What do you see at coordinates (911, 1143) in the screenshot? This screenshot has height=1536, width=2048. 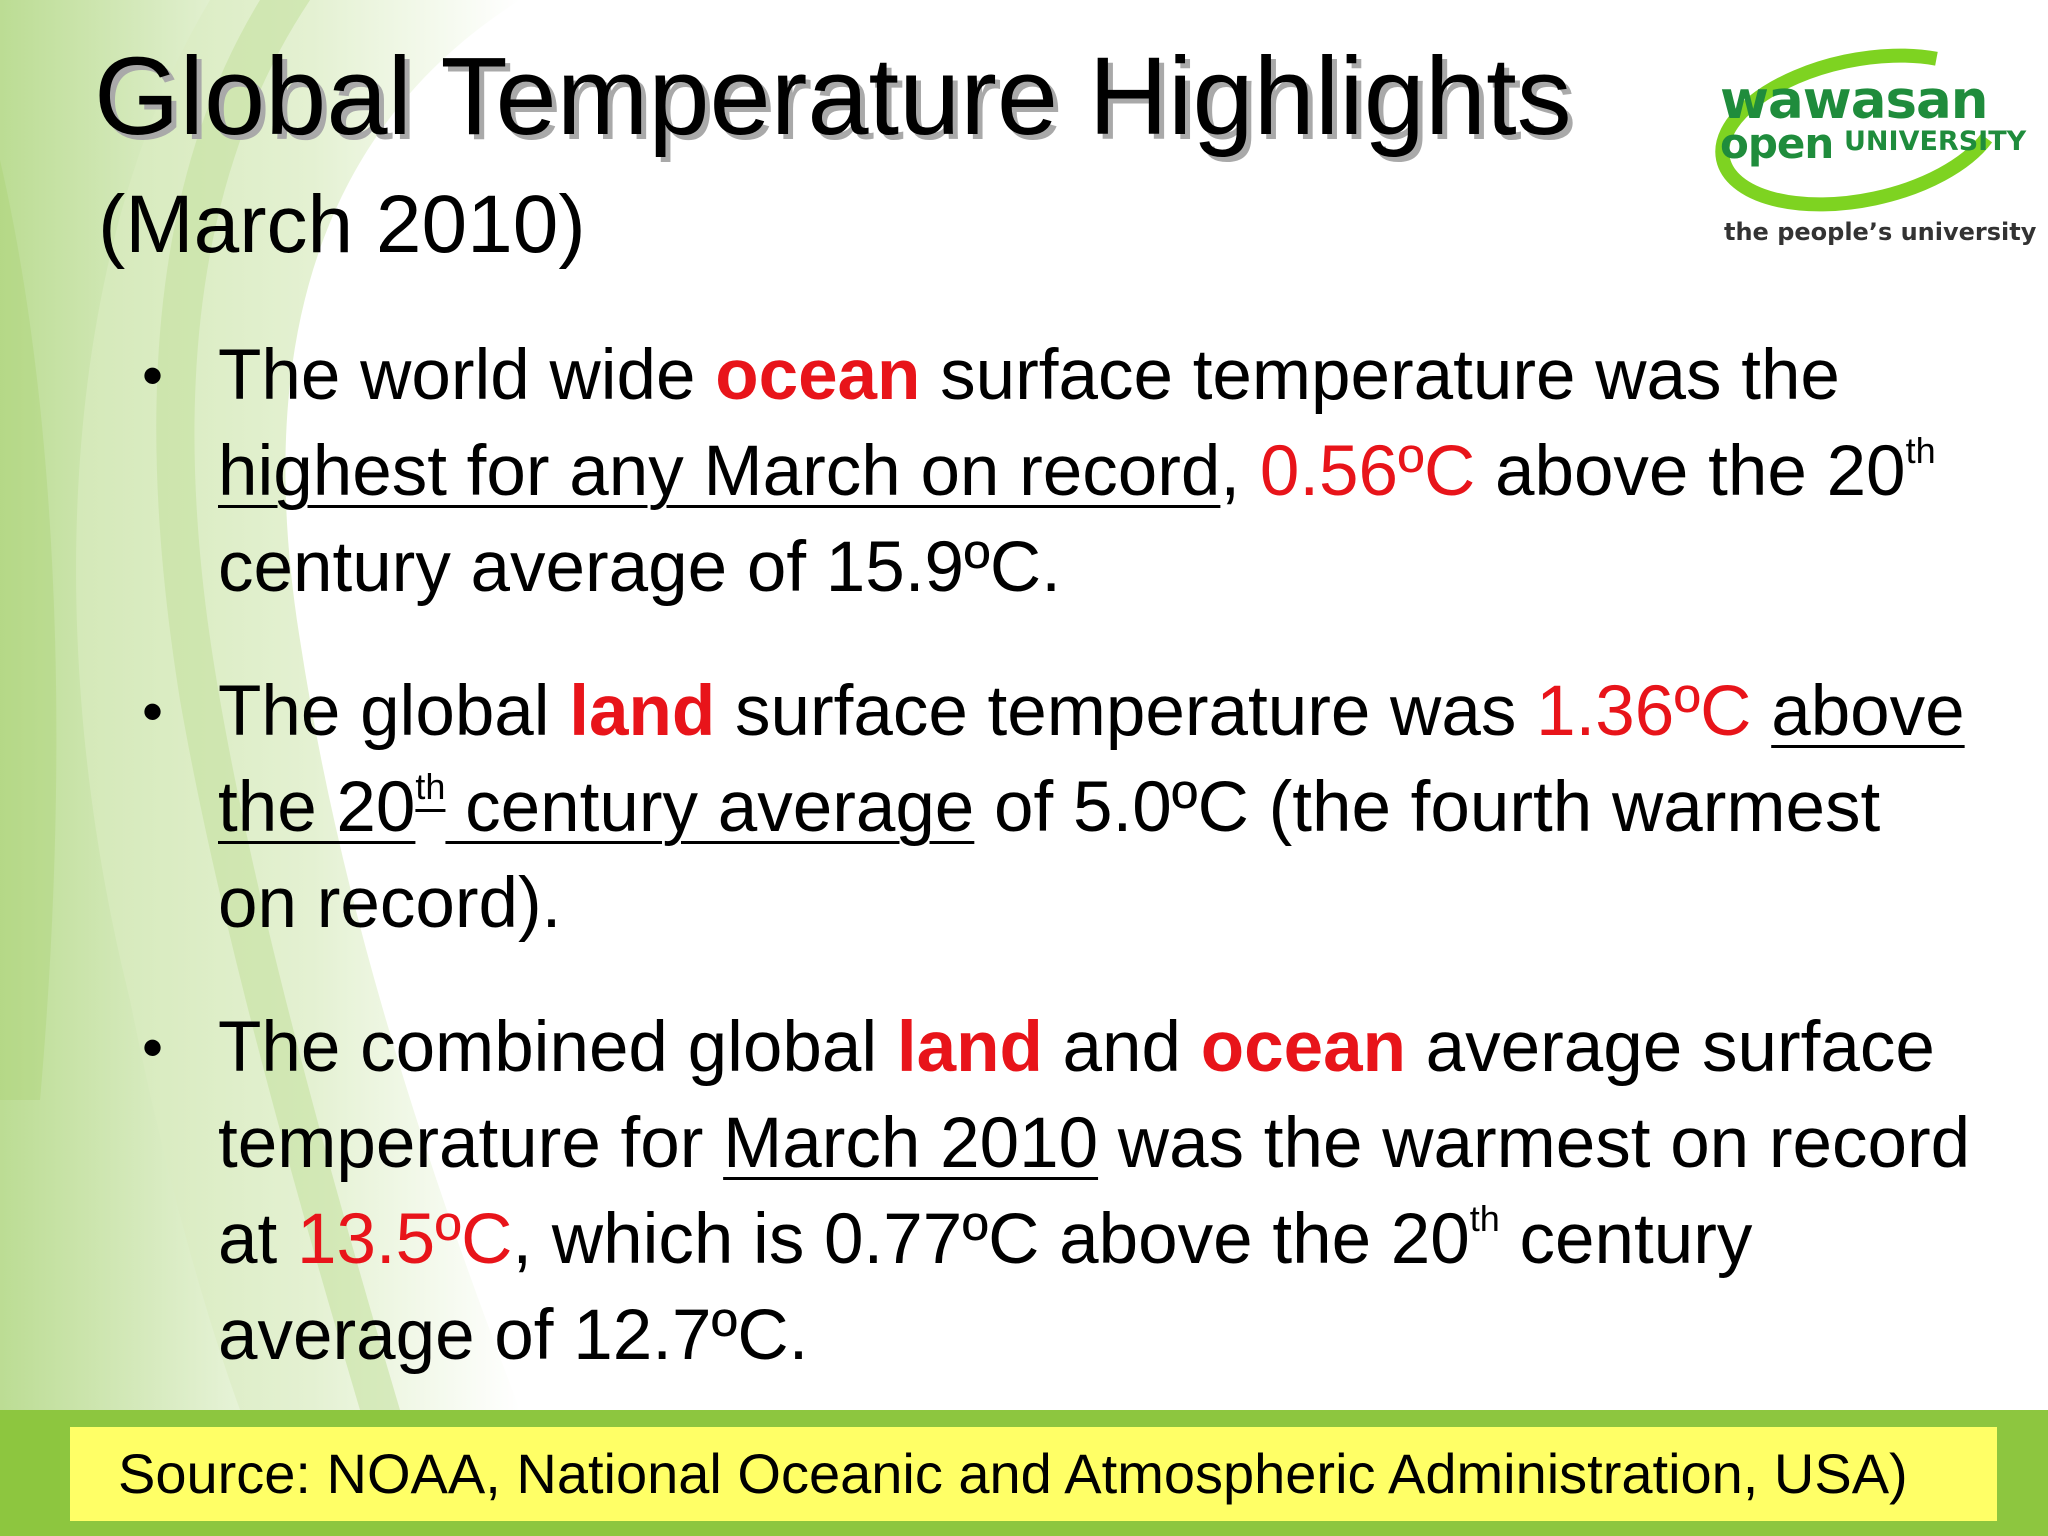 I see `underline-march-2010: March 2010` at bounding box center [911, 1143].